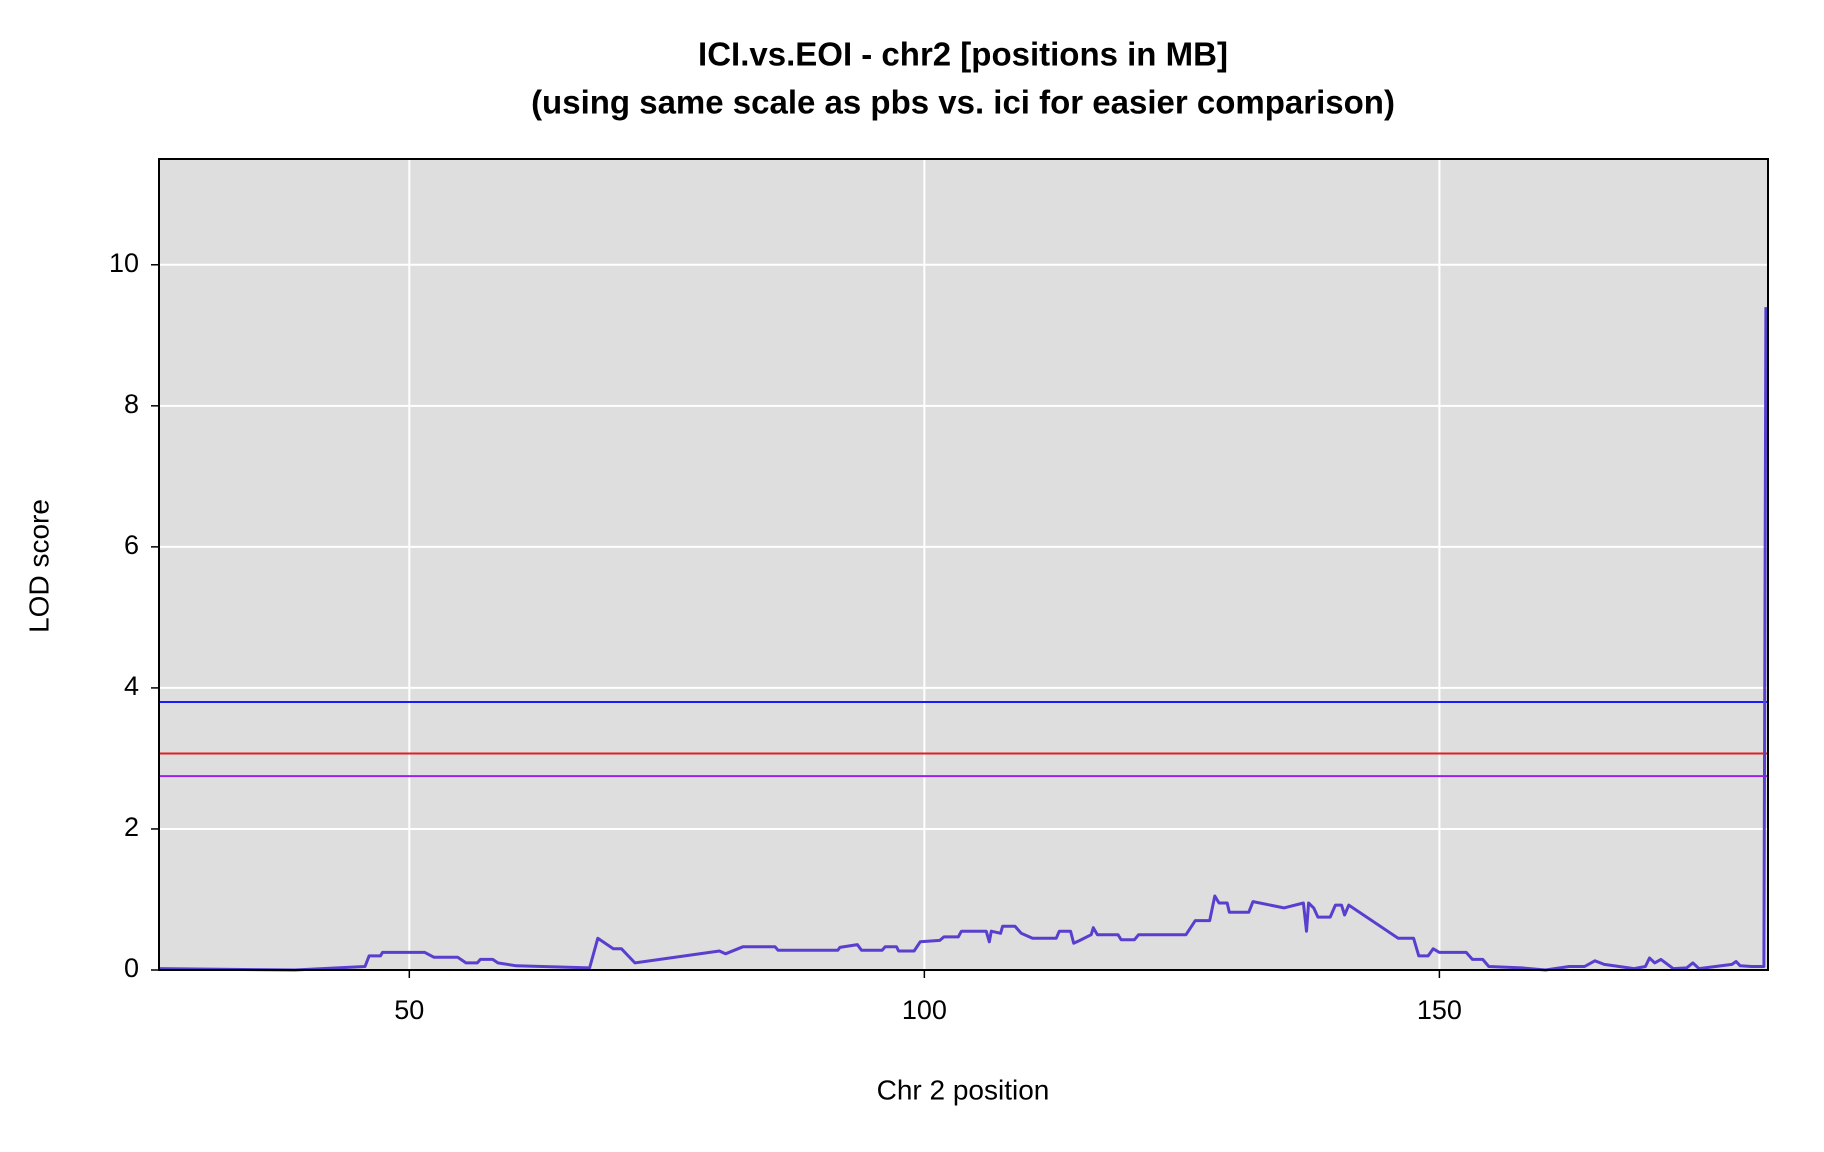 The height and width of the screenshot is (1152, 1824). I want to click on chart-title: ICI.vs.EOI - chr2 [positions in MB], so click(963, 54).